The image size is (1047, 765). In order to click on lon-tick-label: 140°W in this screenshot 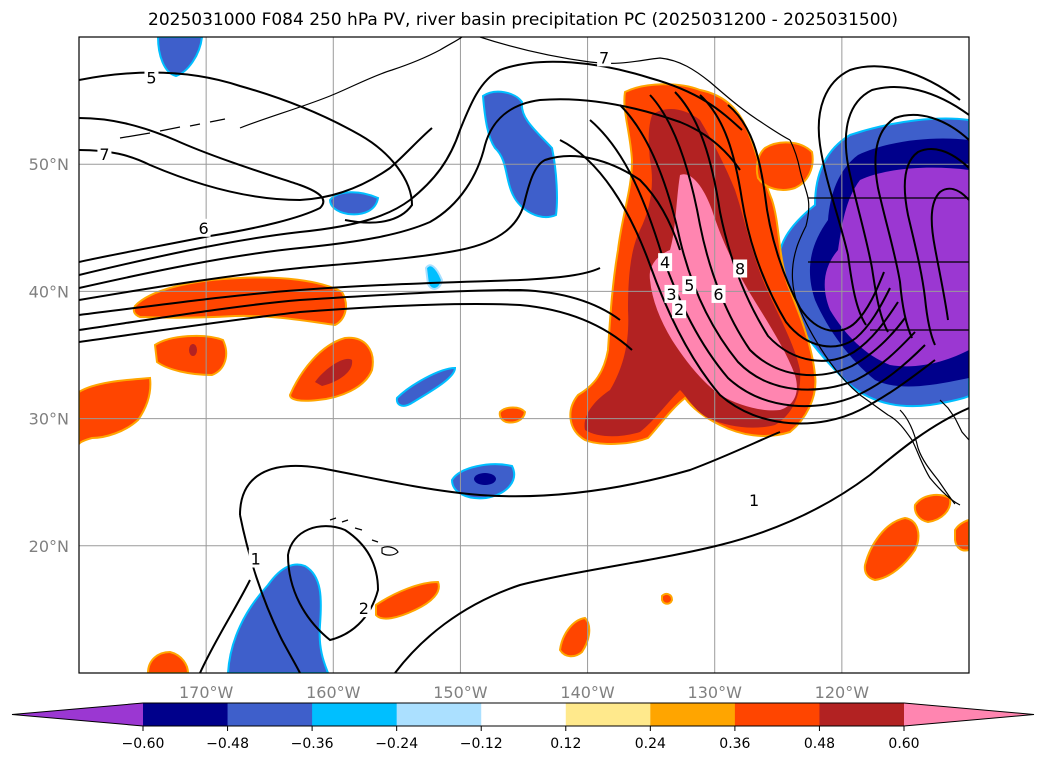, I will do `click(587, 692)`.